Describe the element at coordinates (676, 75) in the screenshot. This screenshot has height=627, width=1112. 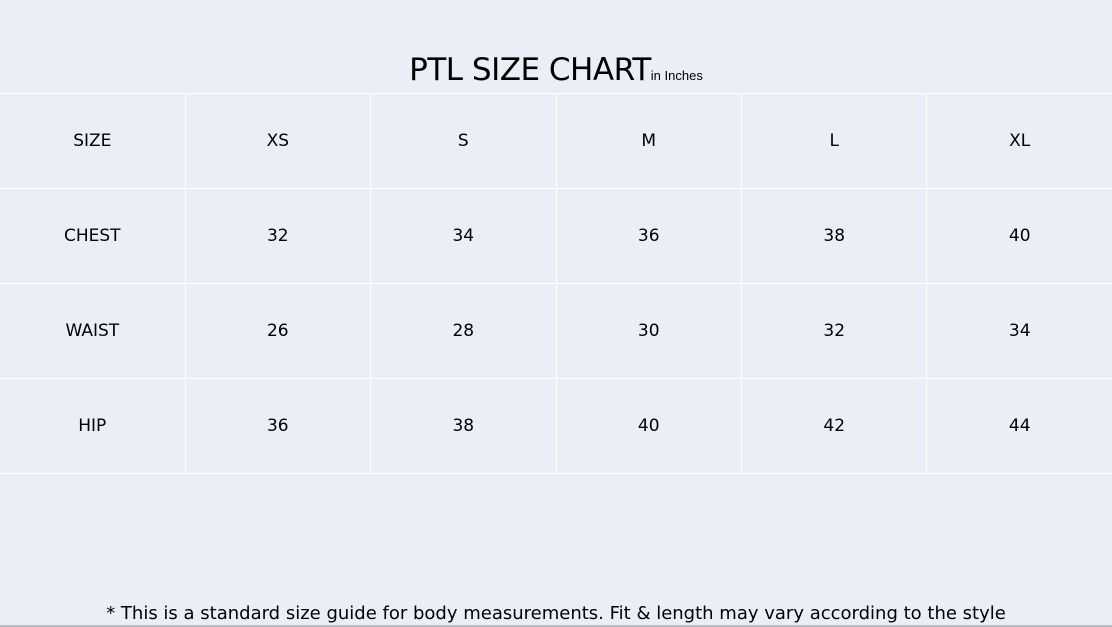
I see `title-unit: in Inches` at that location.